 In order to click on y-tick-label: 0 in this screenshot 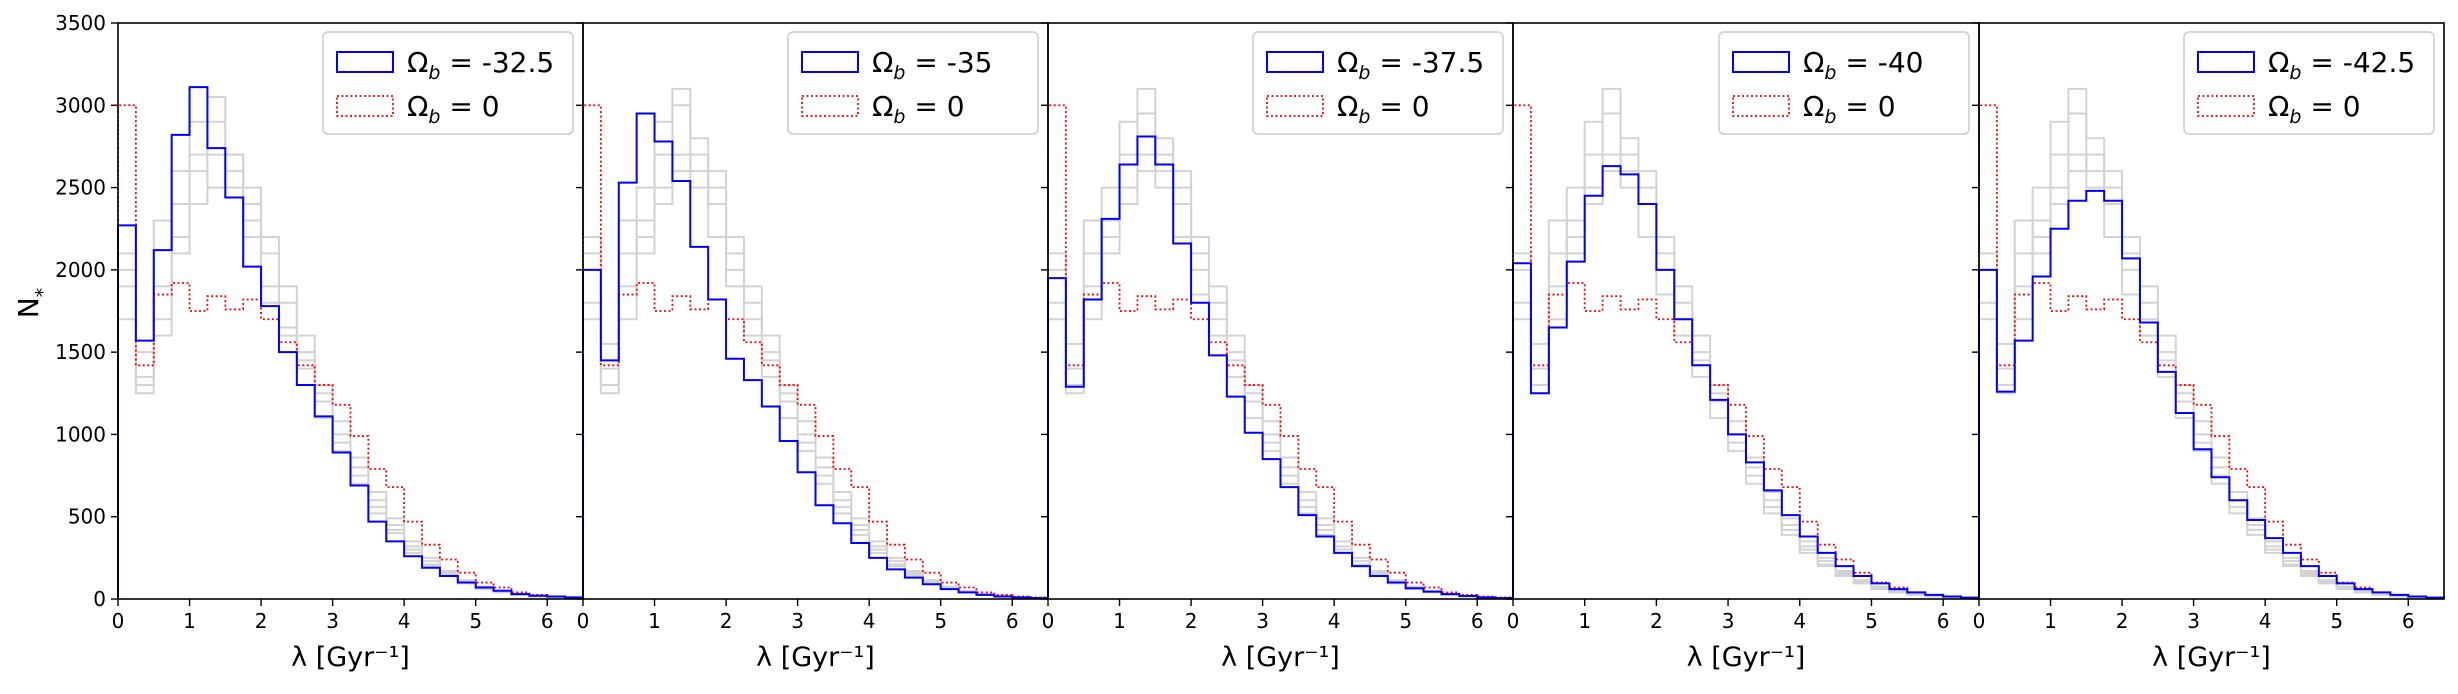, I will do `click(99, 599)`.